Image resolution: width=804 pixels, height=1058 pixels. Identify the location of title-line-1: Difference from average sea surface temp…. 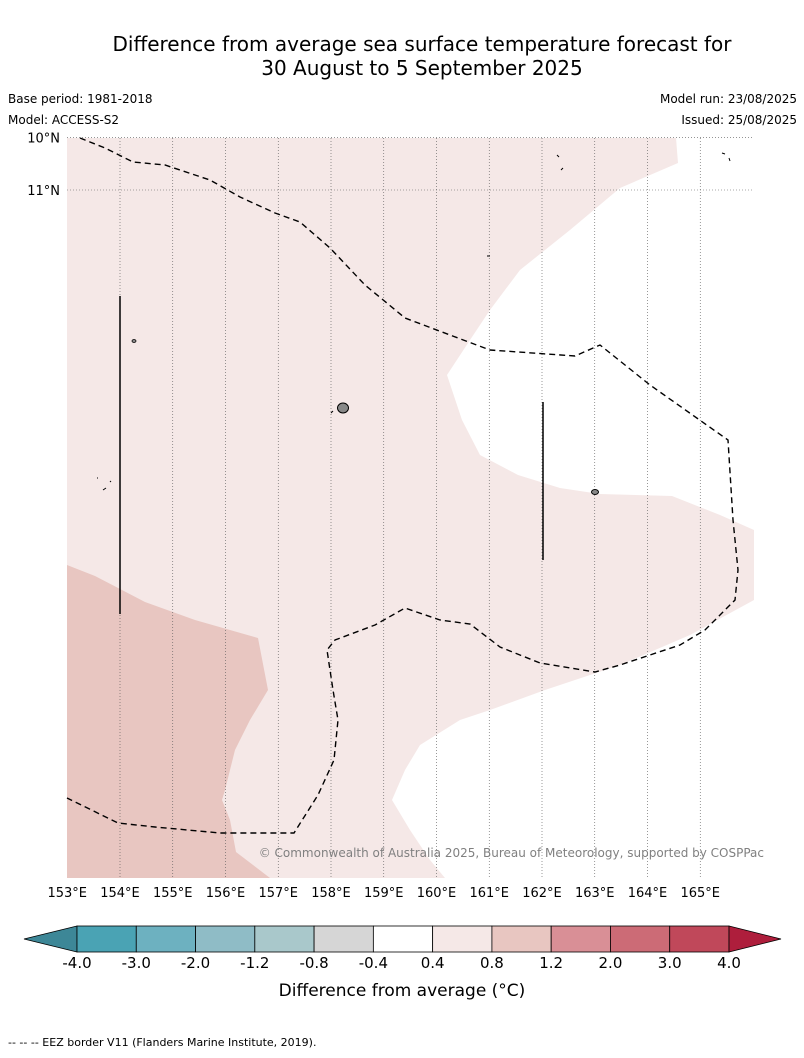
(422, 44).